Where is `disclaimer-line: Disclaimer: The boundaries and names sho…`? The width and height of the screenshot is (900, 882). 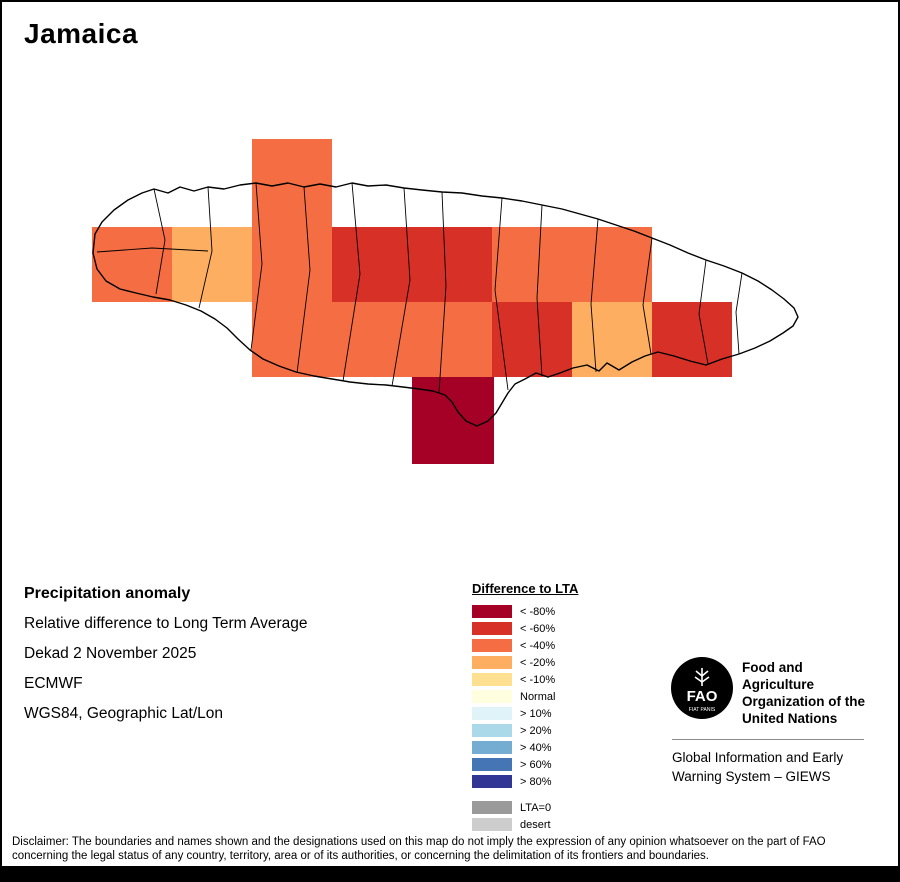 disclaimer-line: Disclaimer: The boundaries and names sho… is located at coordinates (419, 842).